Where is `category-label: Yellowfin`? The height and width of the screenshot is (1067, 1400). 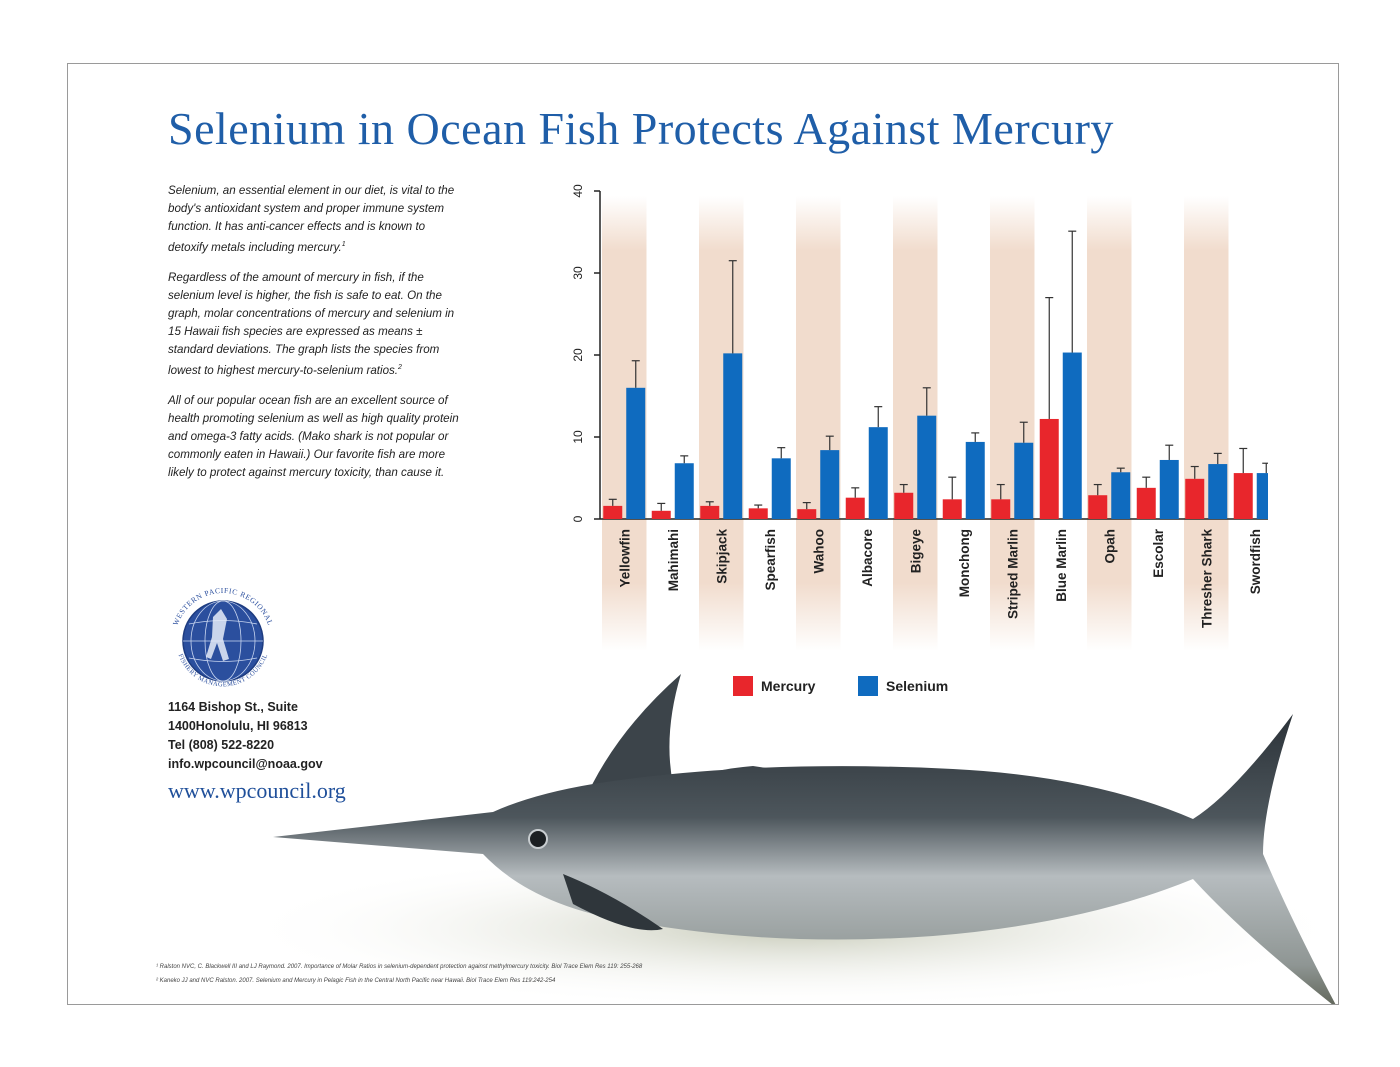 category-label: Yellowfin is located at coordinates (624, 558).